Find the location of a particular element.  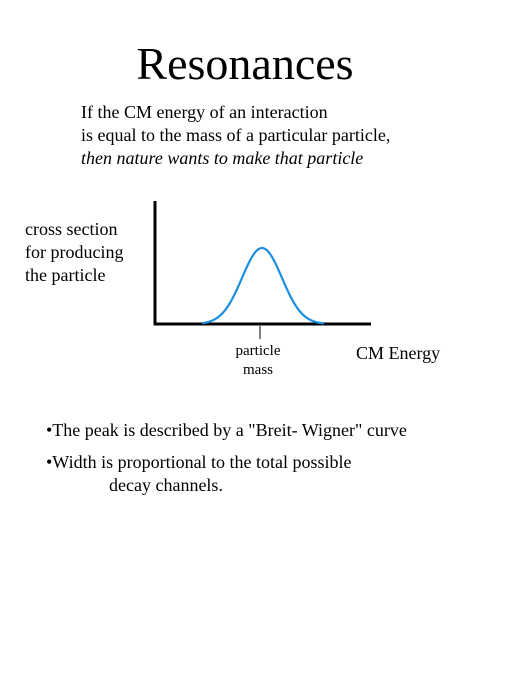

y-axis-label-line-2: for producing is located at coordinates (74, 252).